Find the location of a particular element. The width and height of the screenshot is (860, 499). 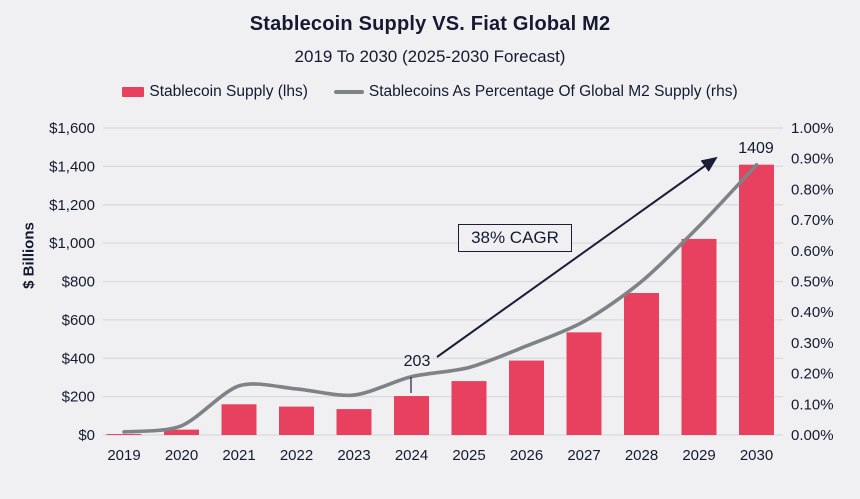

right-axis-tick-label: 0.30% is located at coordinates (812, 343).